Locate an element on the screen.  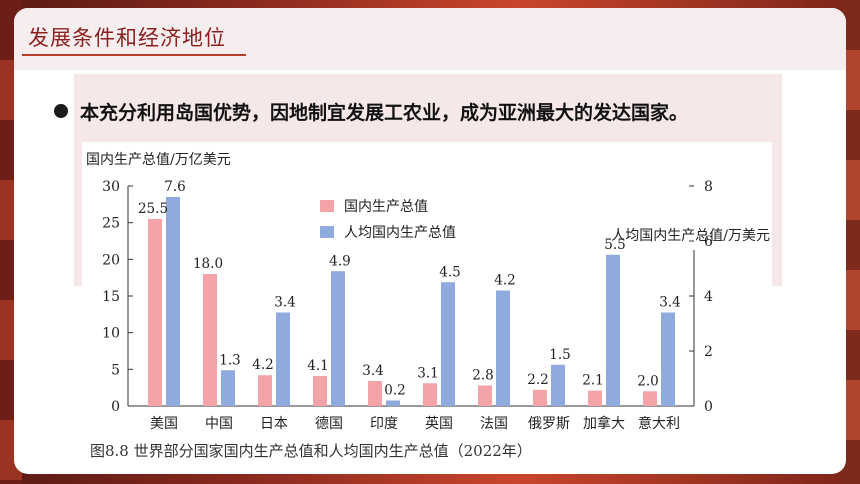
gdp-data-label: 2.2 is located at coordinates (537, 380).